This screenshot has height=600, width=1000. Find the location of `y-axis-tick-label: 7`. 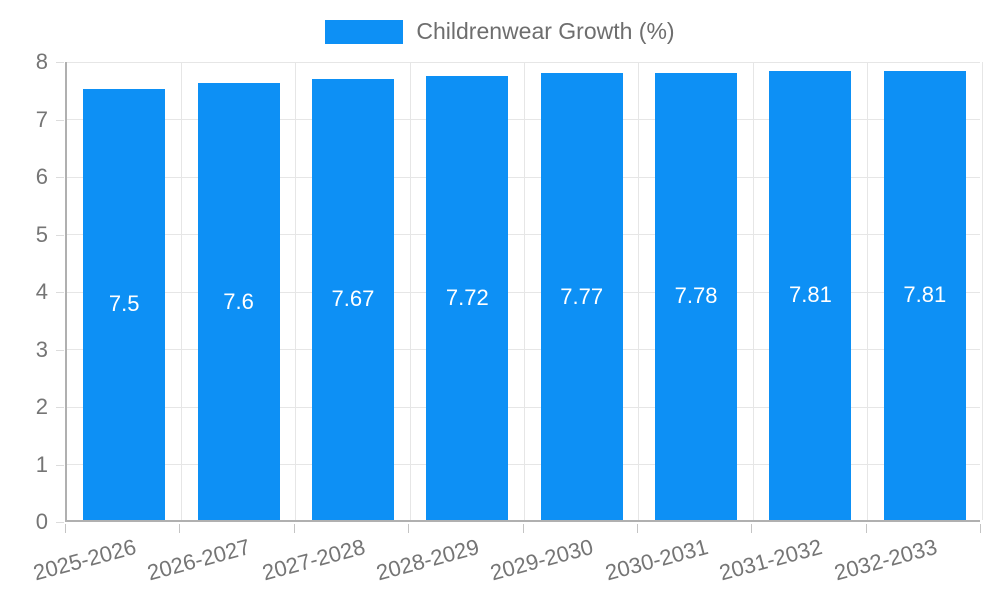

y-axis-tick-label: 7 is located at coordinates (41, 119).